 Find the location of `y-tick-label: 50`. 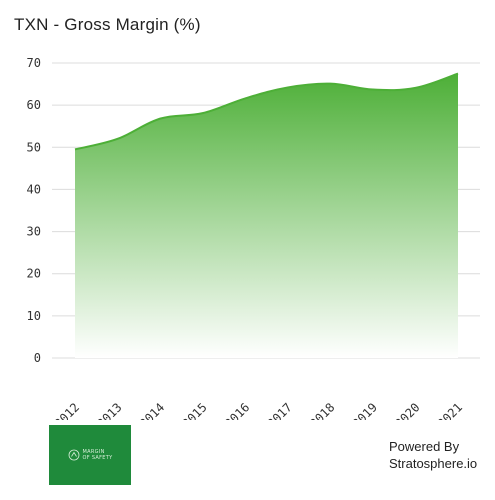

y-tick-label: 50 is located at coordinates (34, 147).